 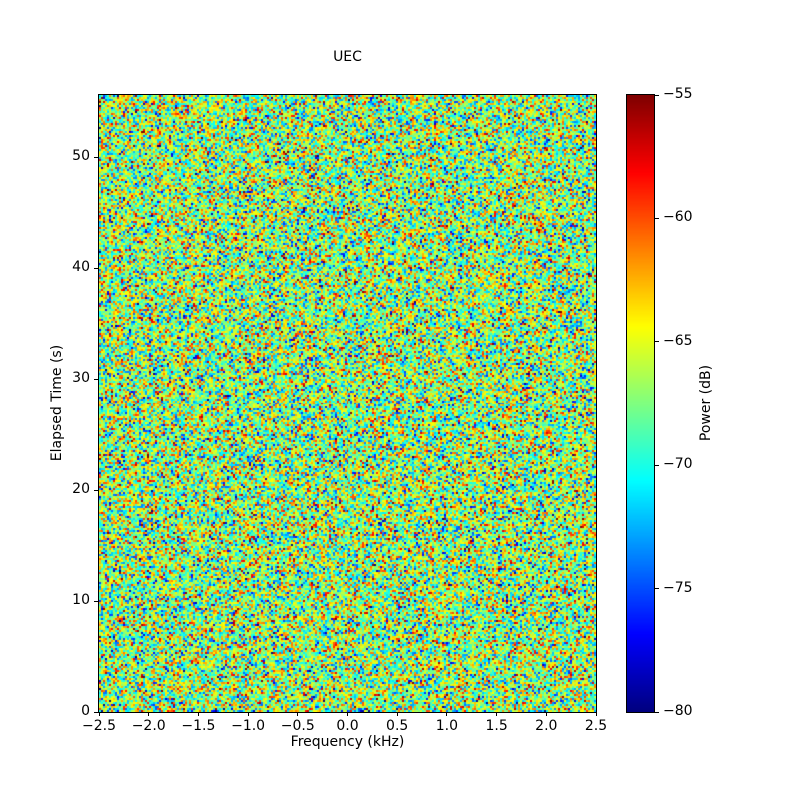 What do you see at coordinates (81, 489) in the screenshot?
I see `y-tick-label: 20` at bounding box center [81, 489].